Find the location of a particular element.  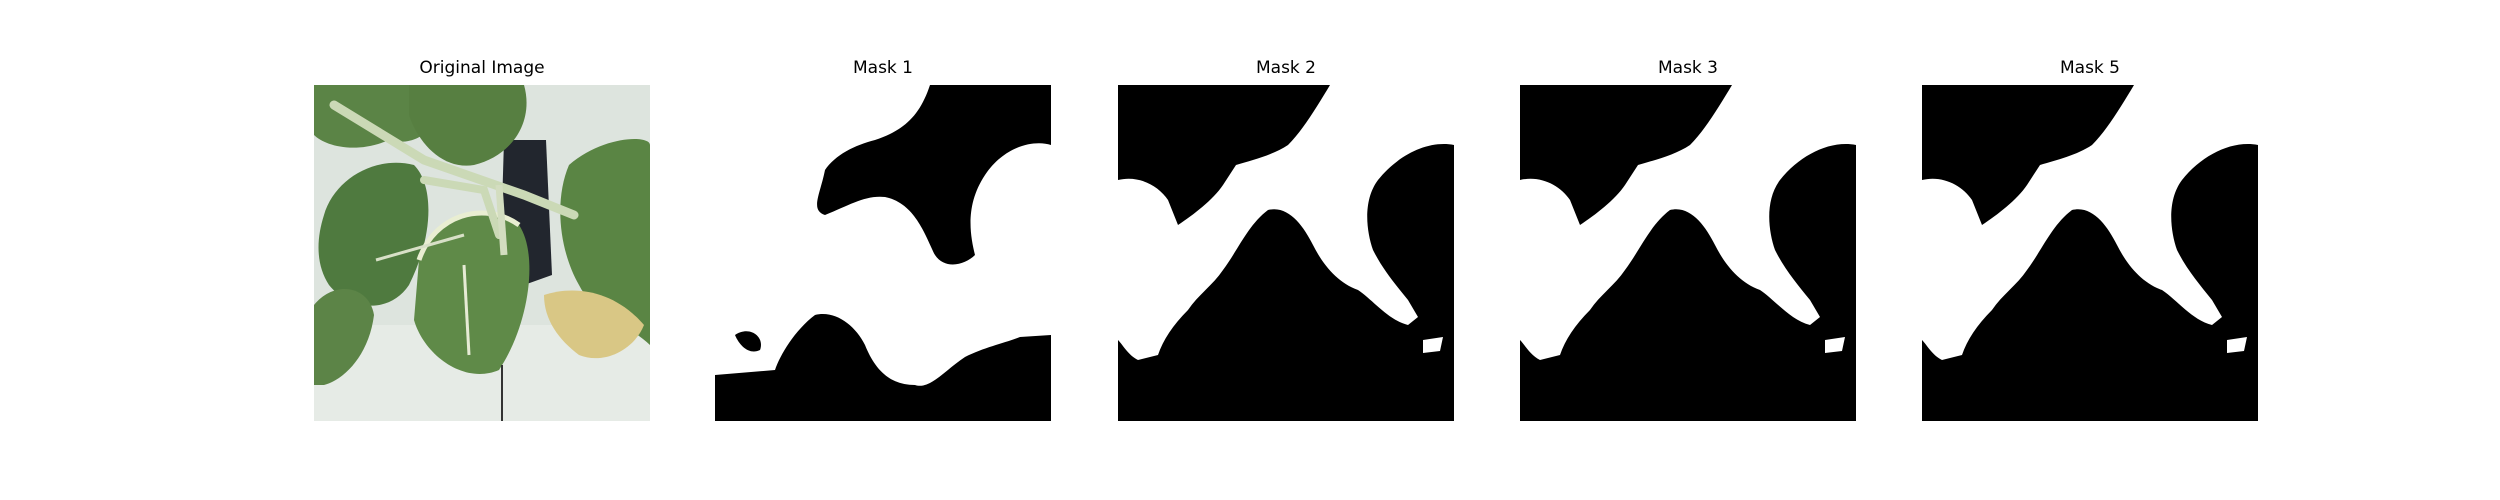

mask-3-drawing is located at coordinates (1688, 253).